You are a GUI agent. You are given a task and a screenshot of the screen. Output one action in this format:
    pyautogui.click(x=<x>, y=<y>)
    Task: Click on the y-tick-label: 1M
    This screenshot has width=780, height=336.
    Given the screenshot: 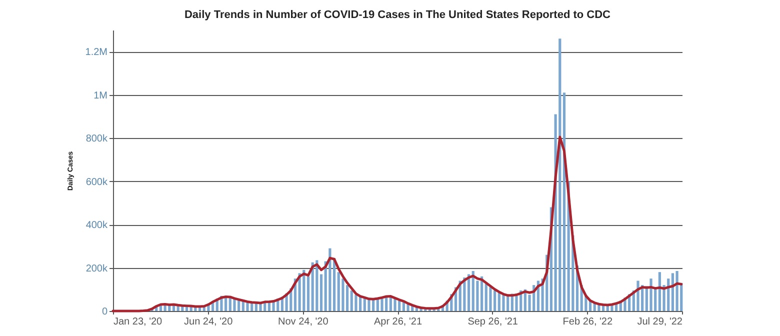 What is the action you would take?
    pyautogui.click(x=101, y=96)
    